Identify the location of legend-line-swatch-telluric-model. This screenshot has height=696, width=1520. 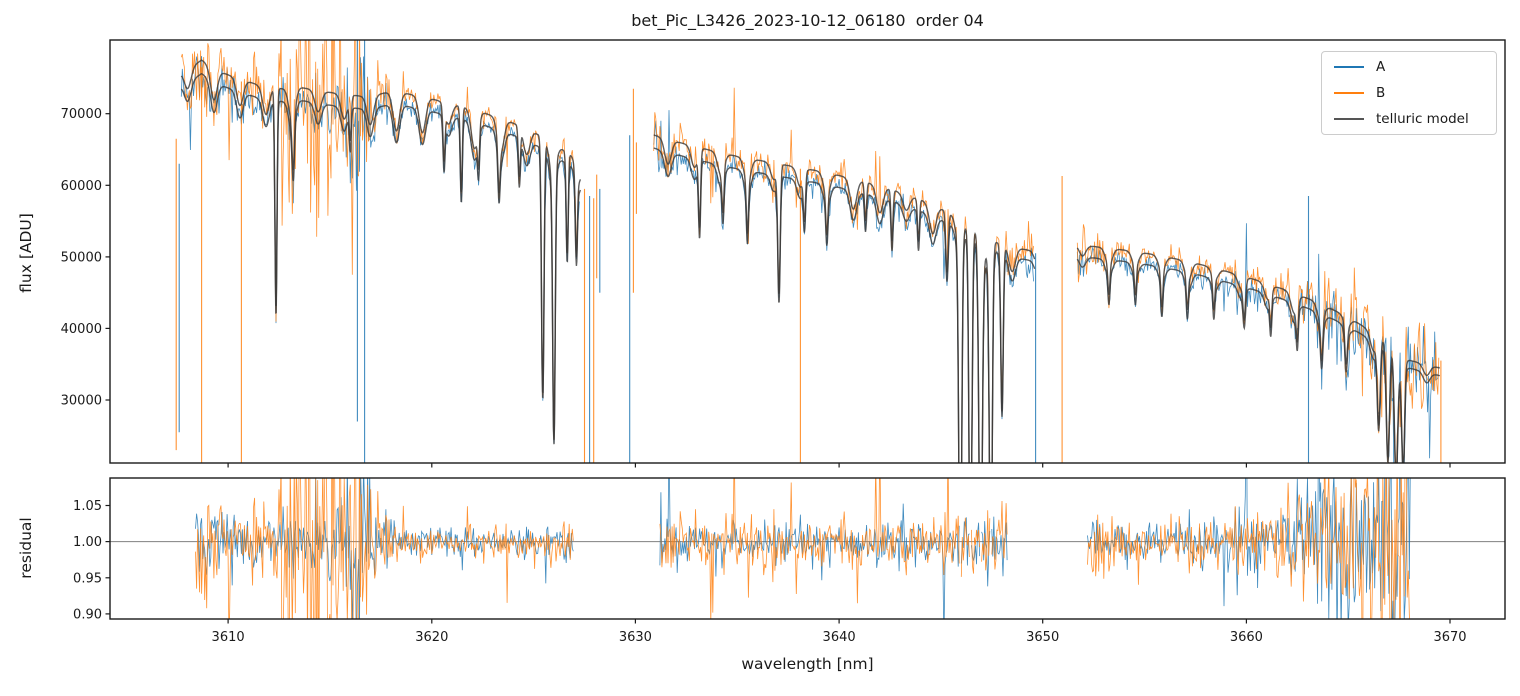
(1349, 119).